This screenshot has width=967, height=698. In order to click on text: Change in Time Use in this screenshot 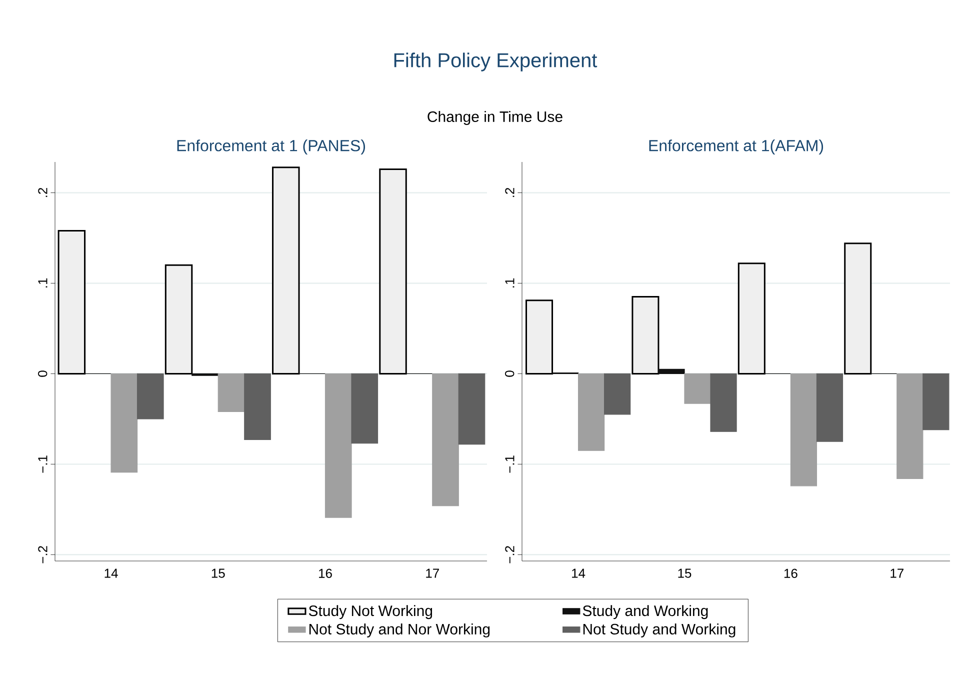, I will do `click(495, 117)`.